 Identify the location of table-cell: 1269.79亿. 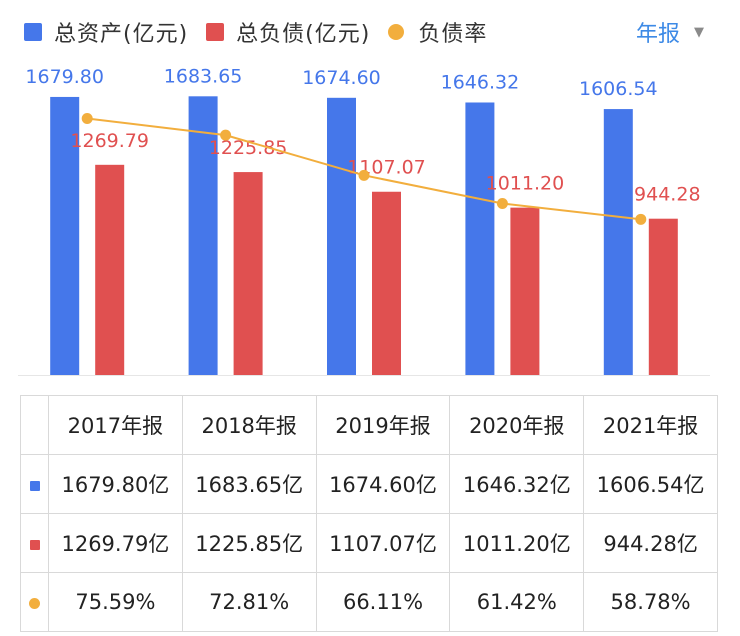
(115, 543).